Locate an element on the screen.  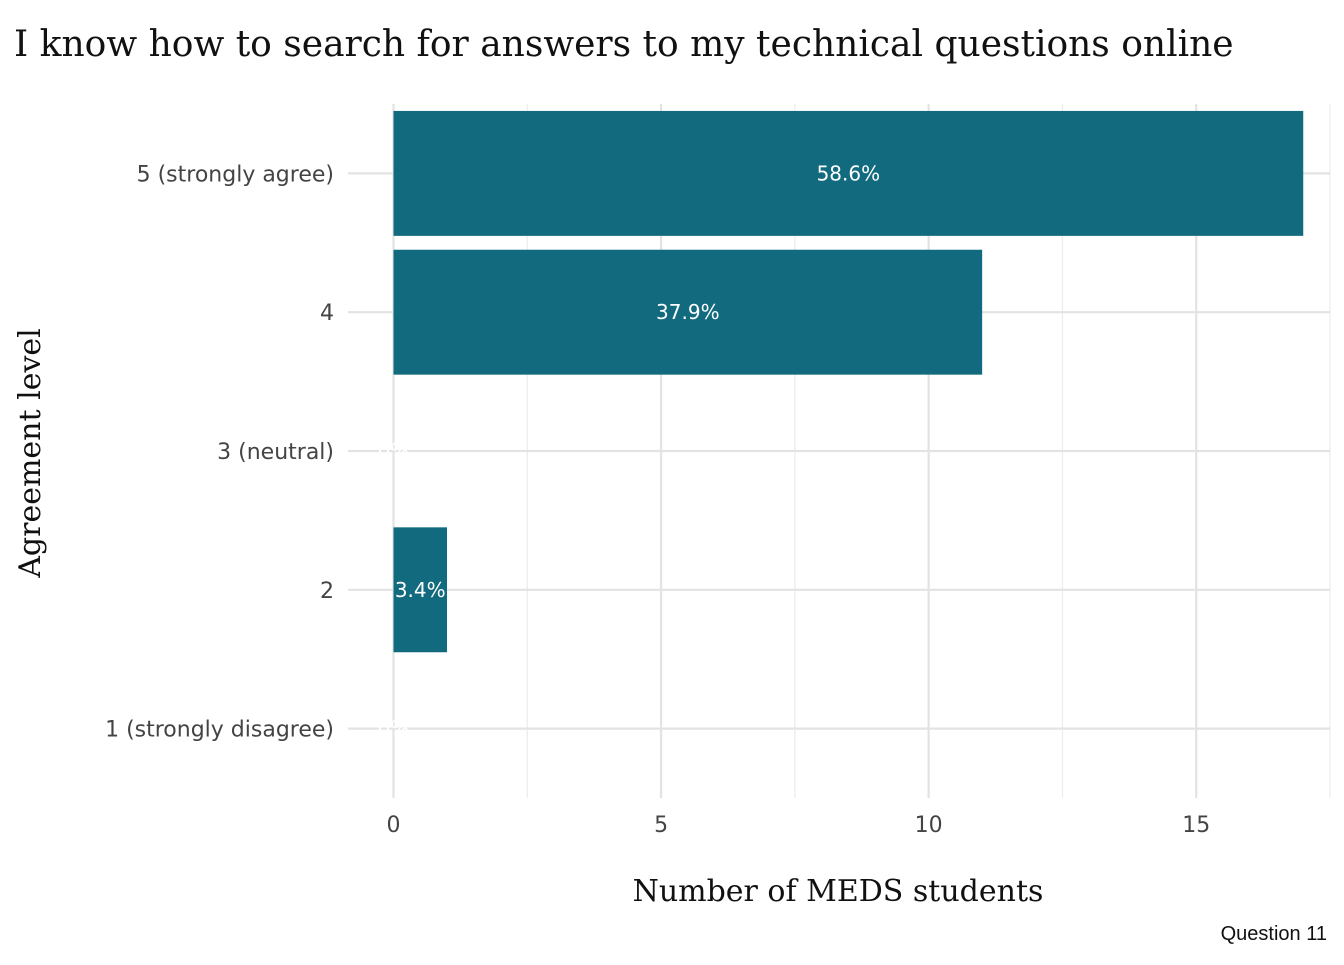
bar-percent-label: 3.4% is located at coordinates (420, 590).